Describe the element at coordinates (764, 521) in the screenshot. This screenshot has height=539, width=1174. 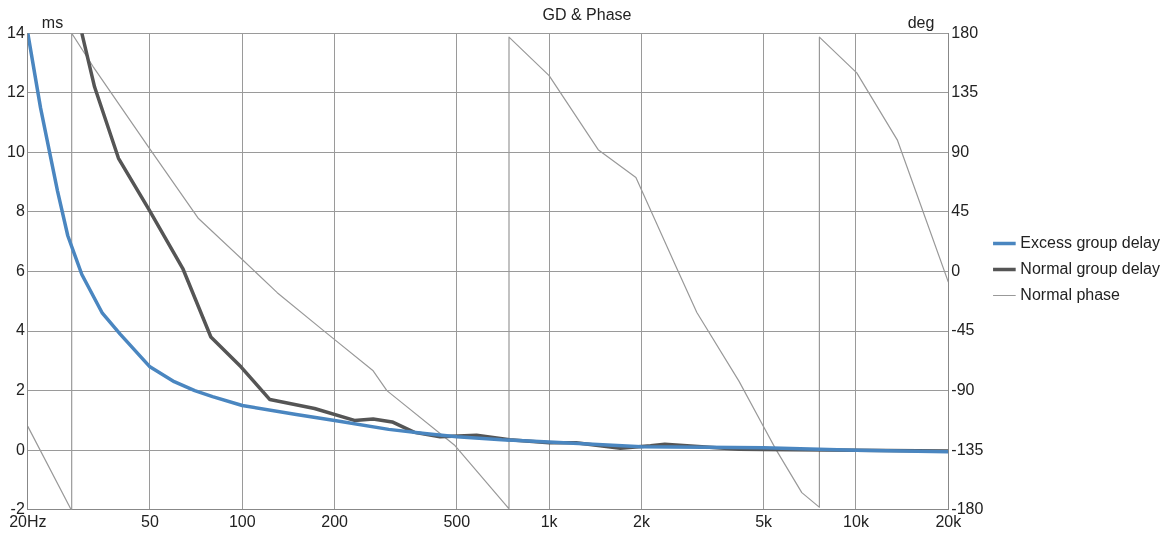
I see `x-tick-label: 5k` at that location.